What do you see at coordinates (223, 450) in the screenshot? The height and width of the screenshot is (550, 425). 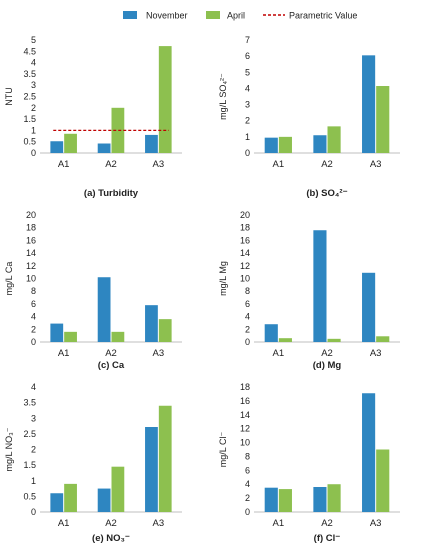 I see `y-axis-label: mg/L Cl⁻` at bounding box center [223, 450].